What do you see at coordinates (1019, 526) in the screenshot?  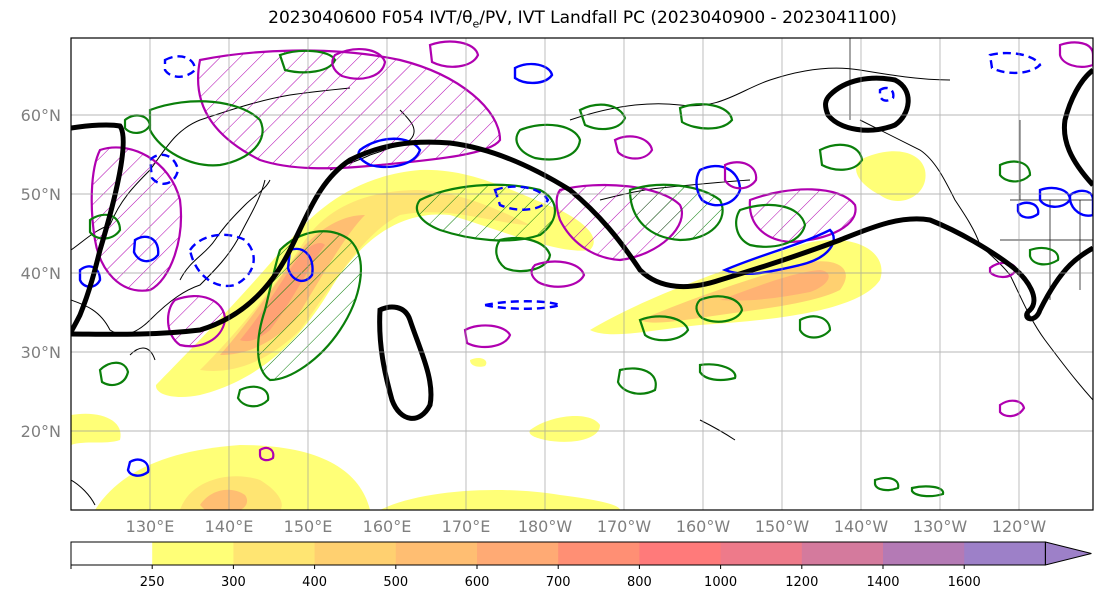 I see `lon-label-120w: 120°W` at bounding box center [1019, 526].